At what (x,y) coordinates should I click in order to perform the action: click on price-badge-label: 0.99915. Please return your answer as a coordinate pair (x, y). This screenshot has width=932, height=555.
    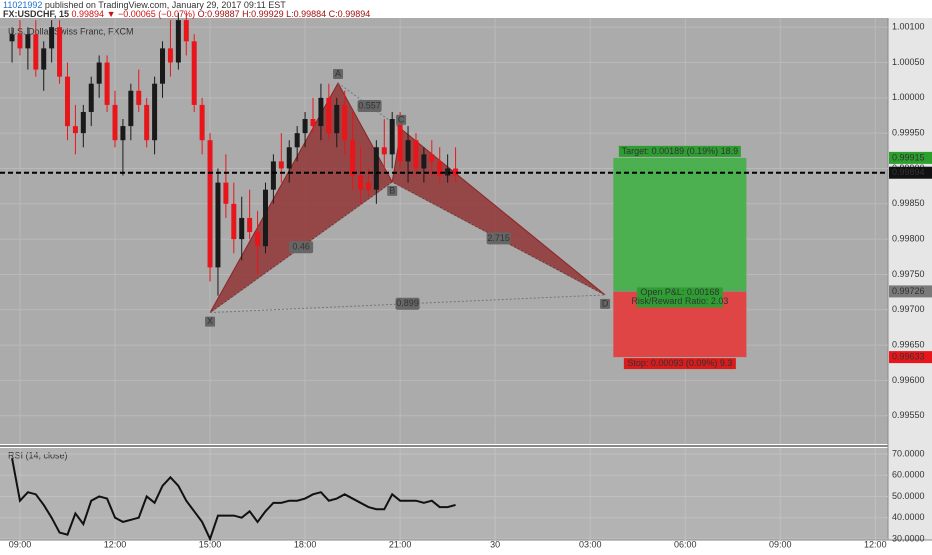
    Looking at the image, I should click on (908, 157).